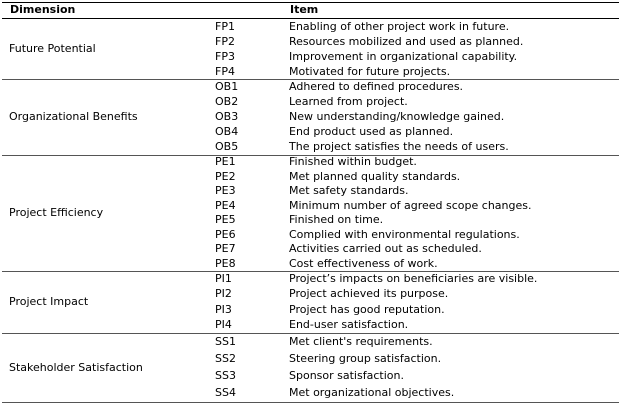 Image resolution: width=621 pixels, height=405 pixels. I want to click on item-text: Met safety standards., so click(349, 191).